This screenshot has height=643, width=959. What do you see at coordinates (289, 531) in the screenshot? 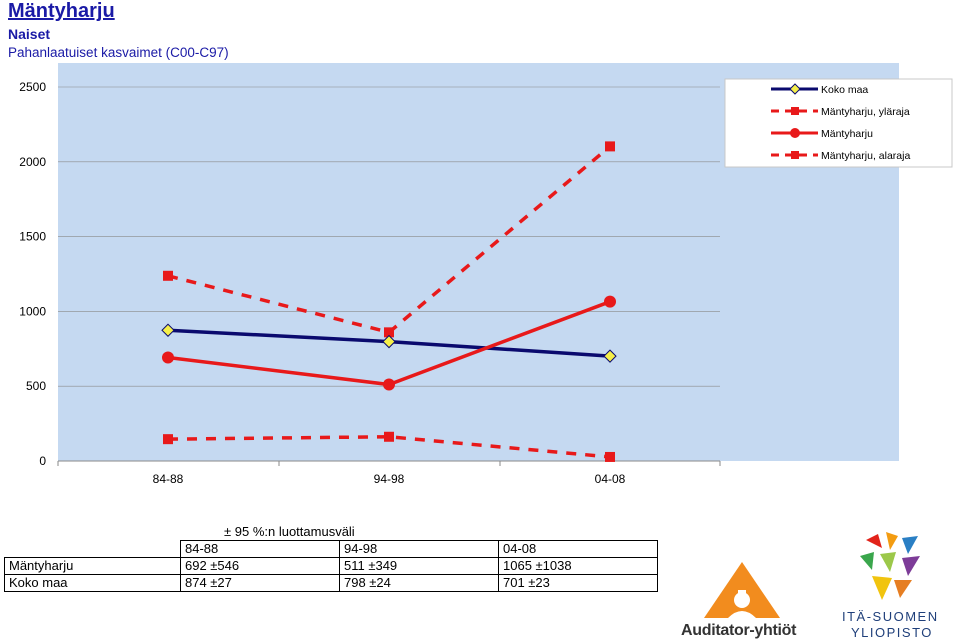
I see `ci-caption: ± 95 %:n luottamusväli` at bounding box center [289, 531].